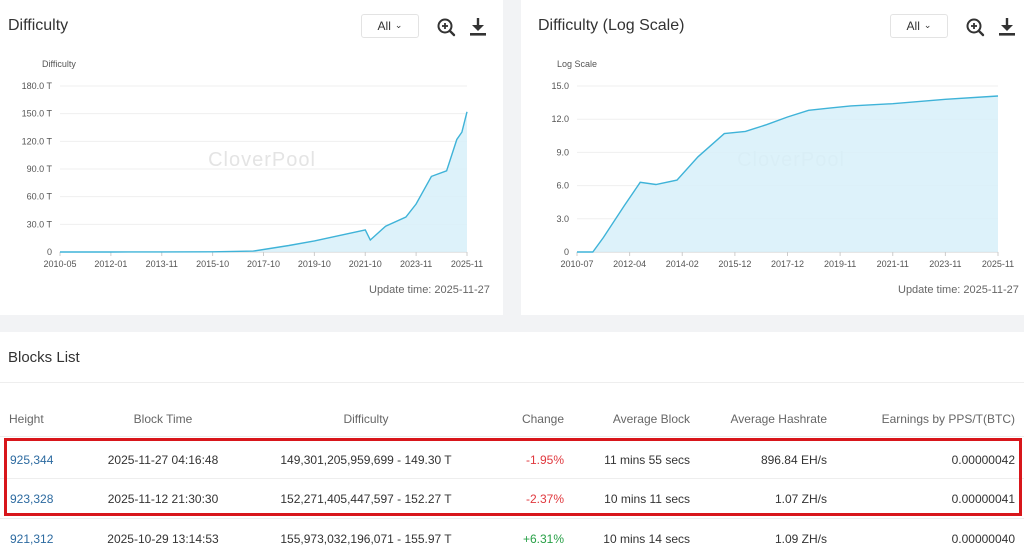 This screenshot has height=554, width=1024. What do you see at coordinates (59, 64) in the screenshot?
I see `y-axis-label: Difficulty` at bounding box center [59, 64].